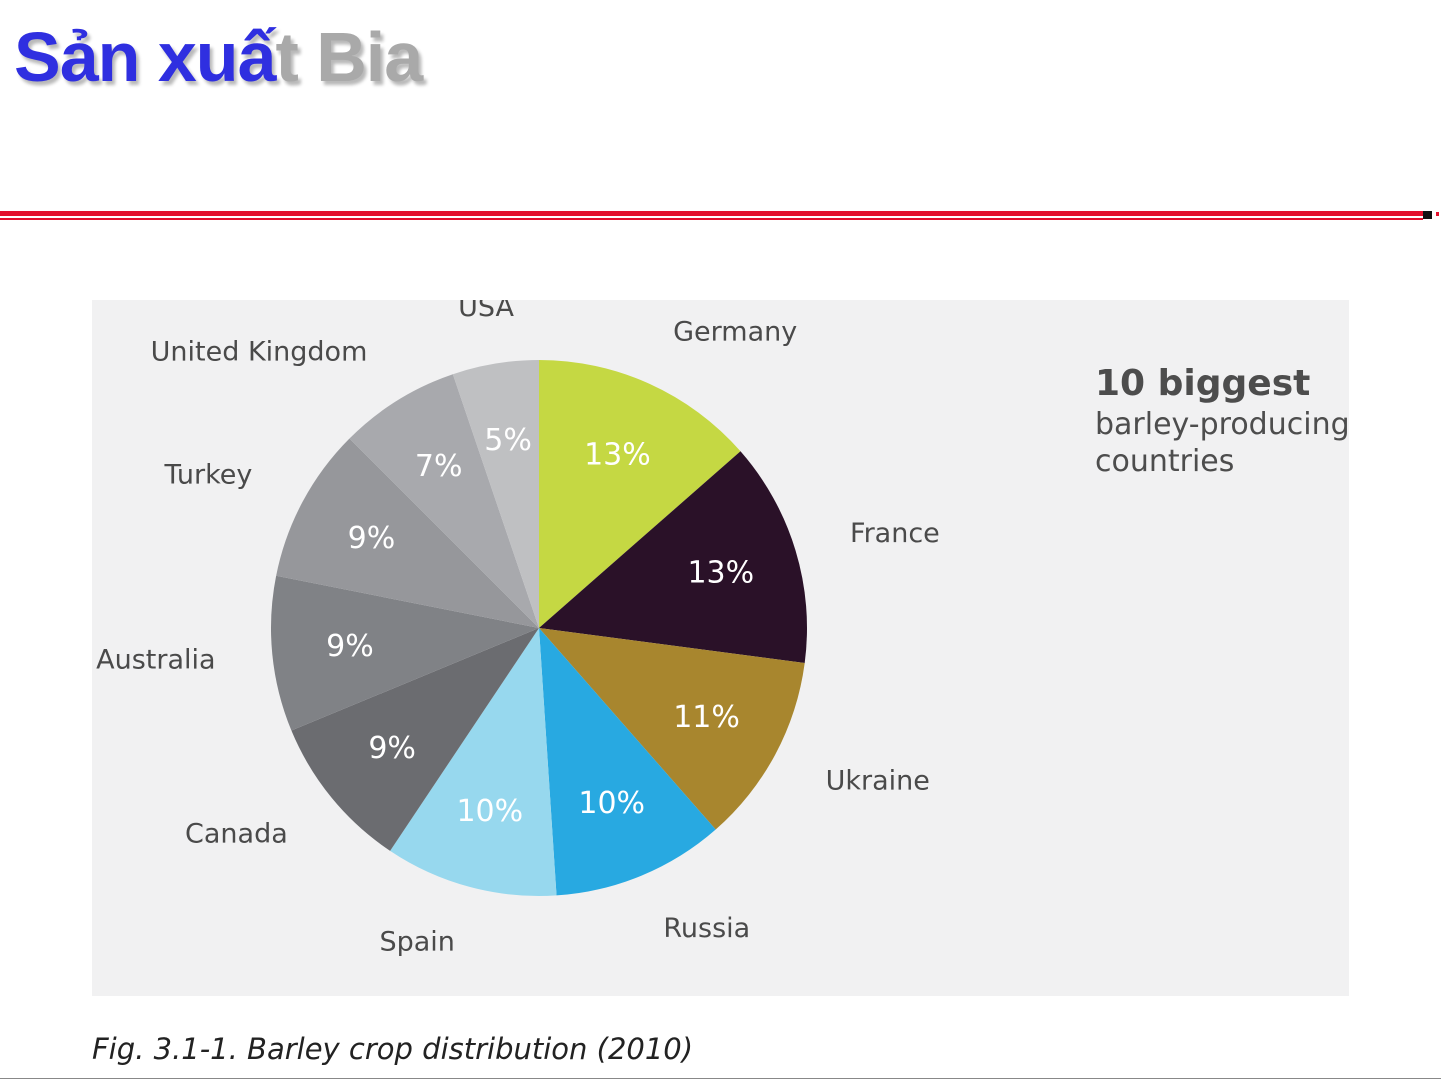 The height and width of the screenshot is (1081, 1441). I want to click on pie-slice-canada, so click(415, 739).